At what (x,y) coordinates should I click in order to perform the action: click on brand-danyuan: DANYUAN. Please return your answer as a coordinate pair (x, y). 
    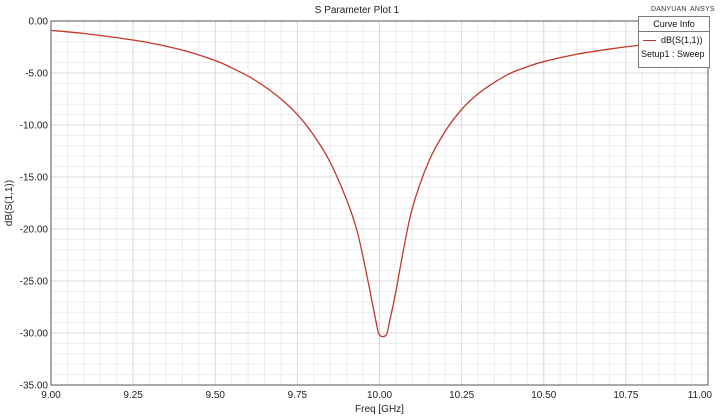
    Looking at the image, I should click on (669, 9).